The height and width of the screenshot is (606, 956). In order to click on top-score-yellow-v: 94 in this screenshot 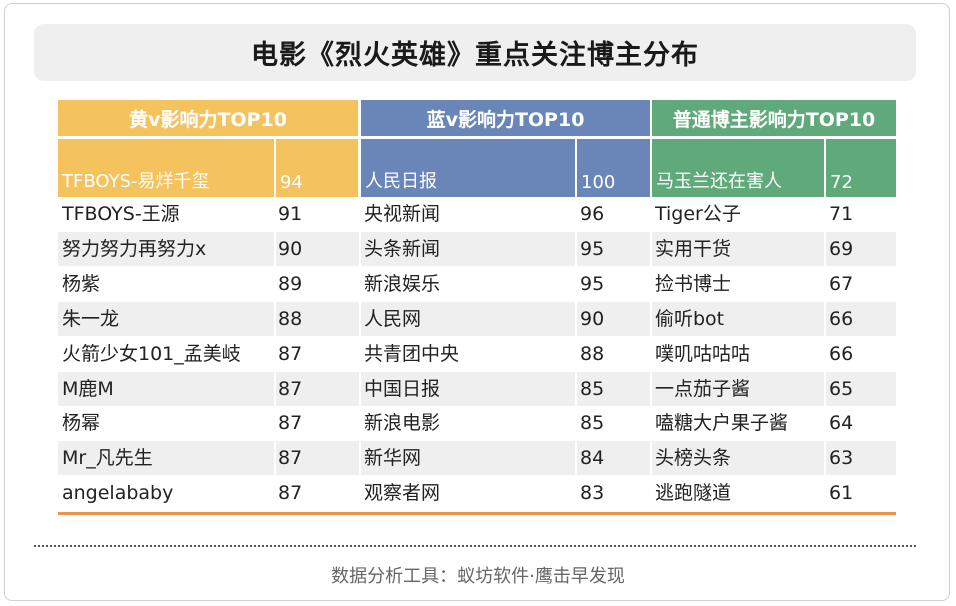, I will do `click(317, 168)`.